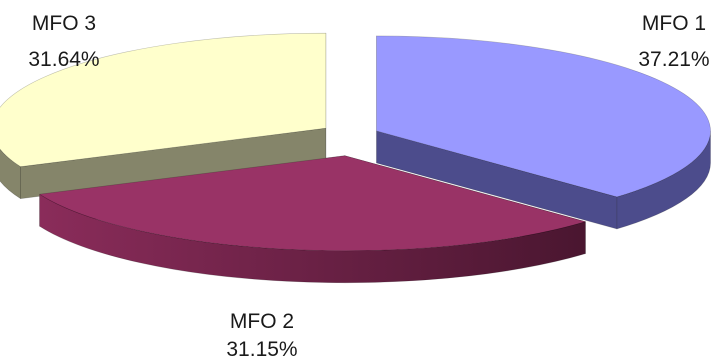  What do you see at coordinates (64, 23) in the screenshot?
I see `slice-label-mfo-3-name: MFO 3` at bounding box center [64, 23].